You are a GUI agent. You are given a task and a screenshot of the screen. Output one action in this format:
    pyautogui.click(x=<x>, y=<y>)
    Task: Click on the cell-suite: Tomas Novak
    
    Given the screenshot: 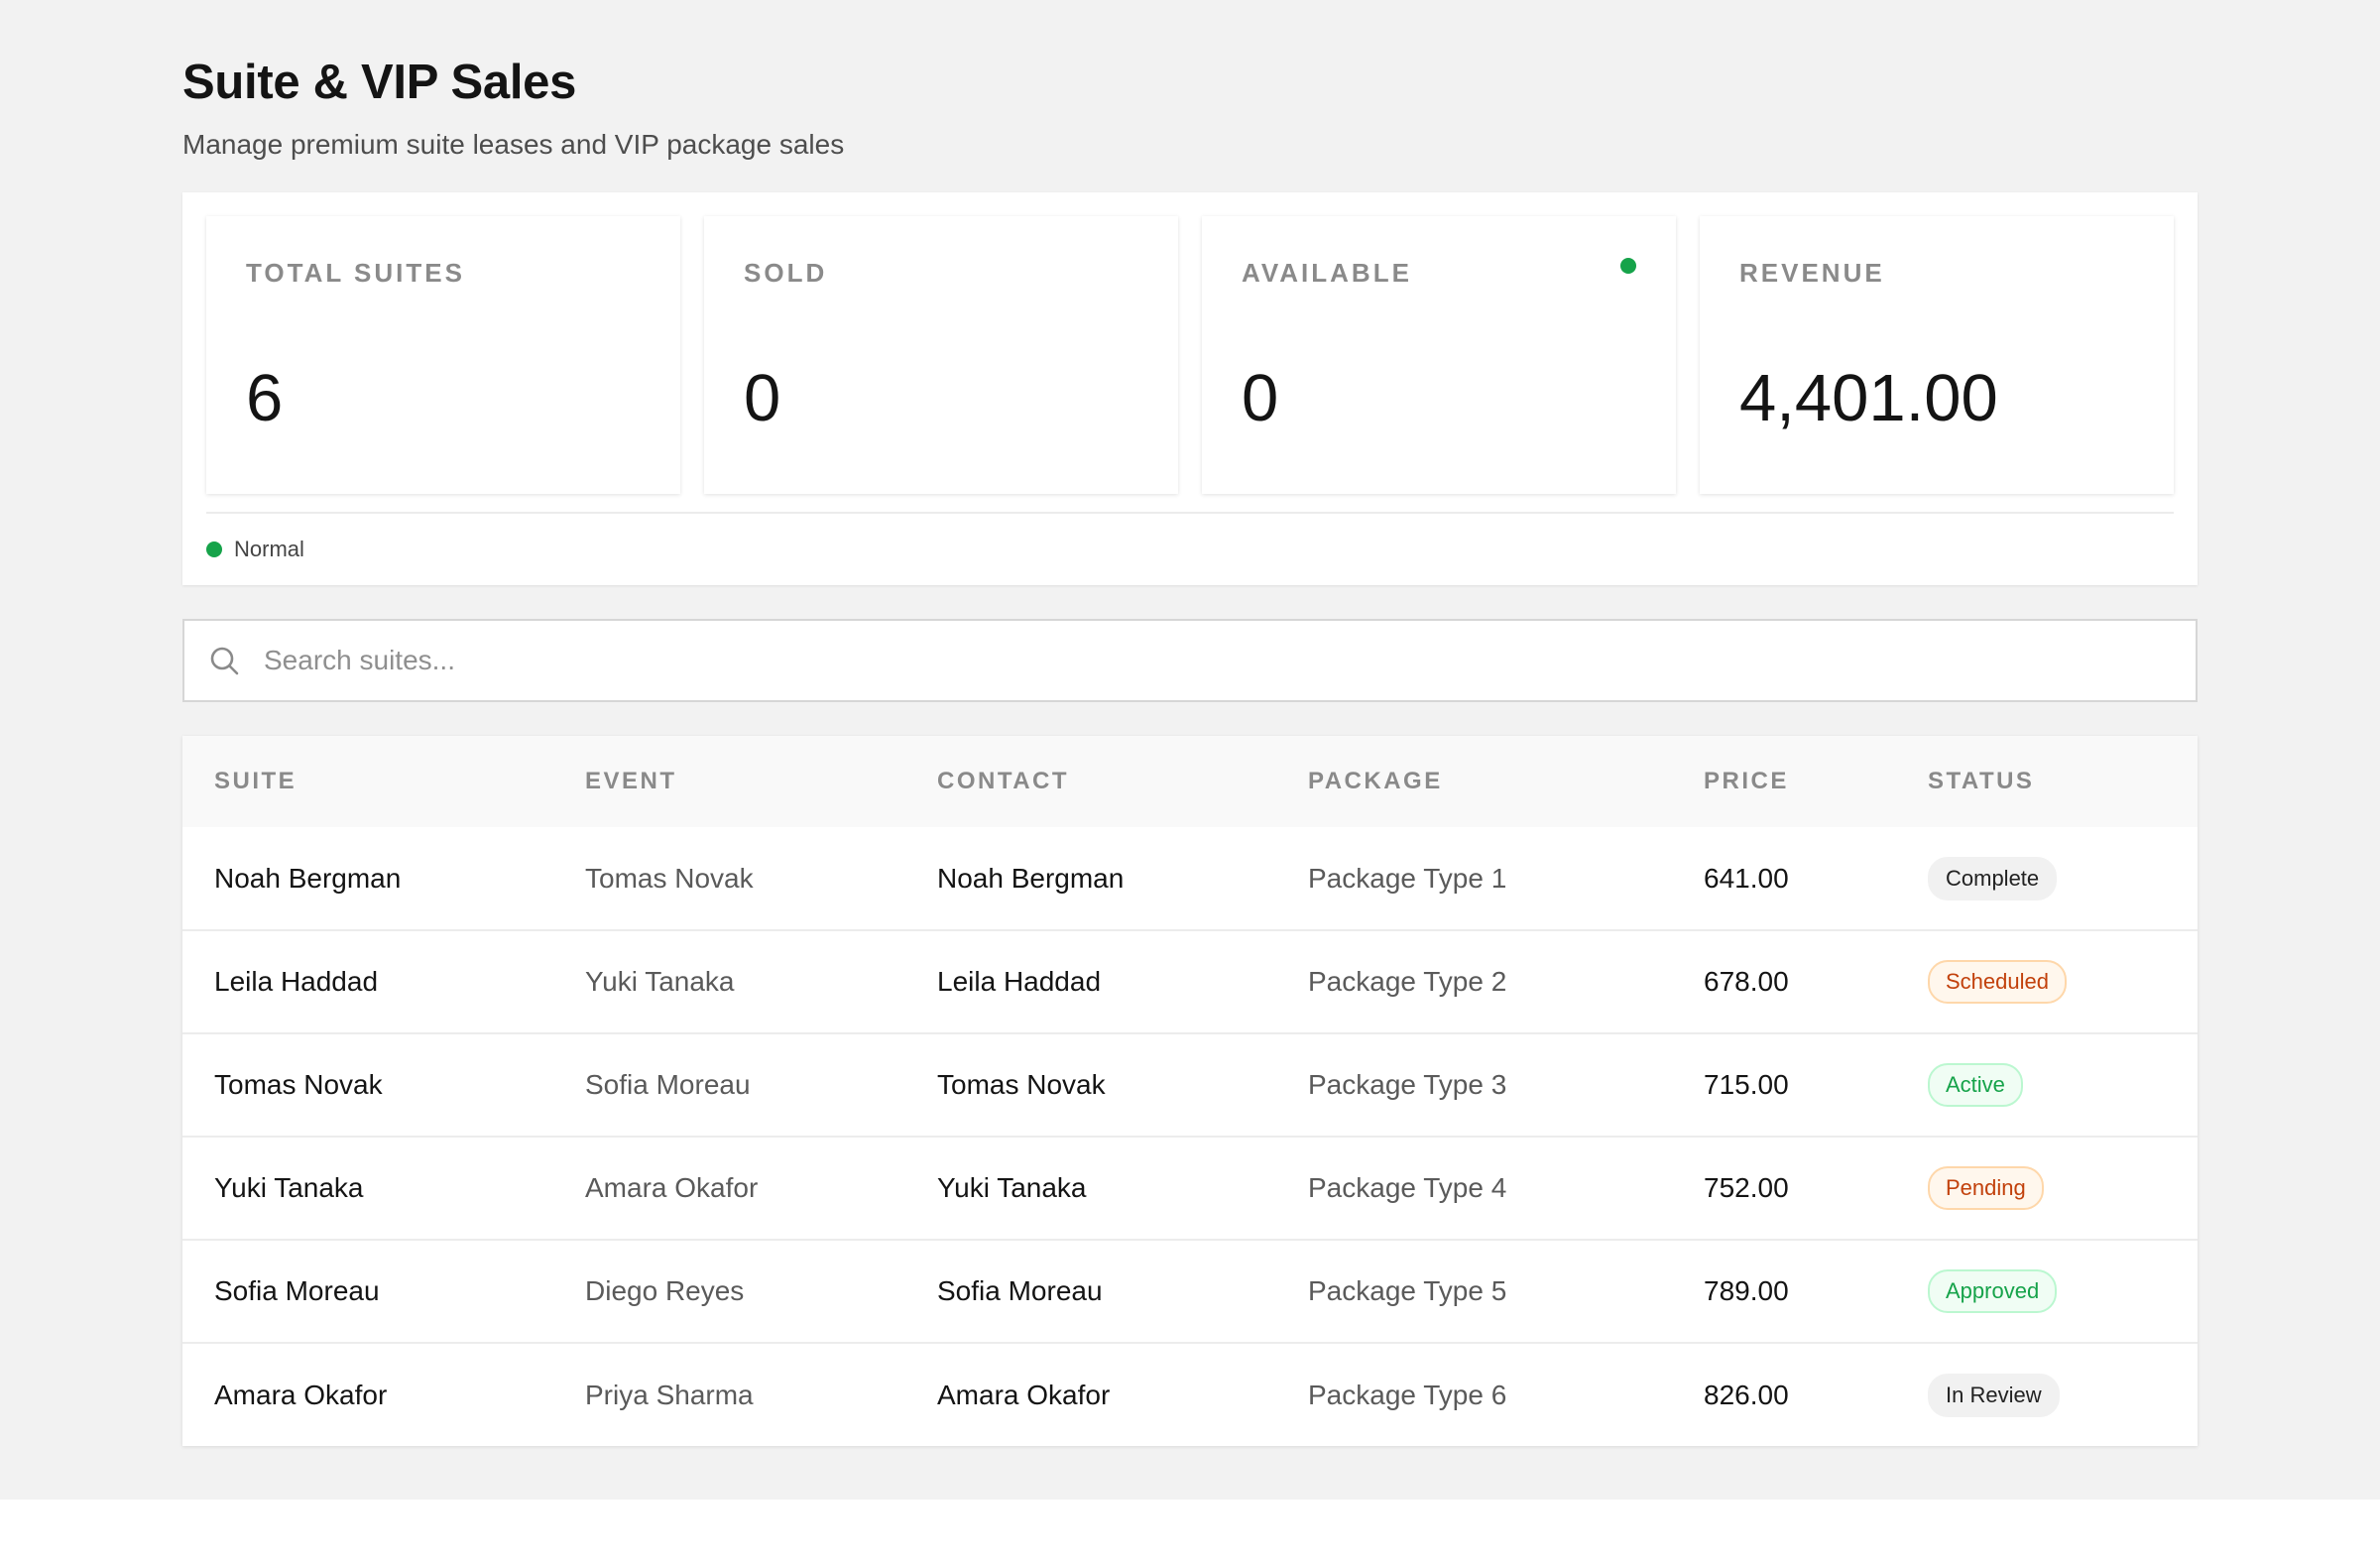 What is the action you would take?
    pyautogui.click(x=298, y=1085)
    